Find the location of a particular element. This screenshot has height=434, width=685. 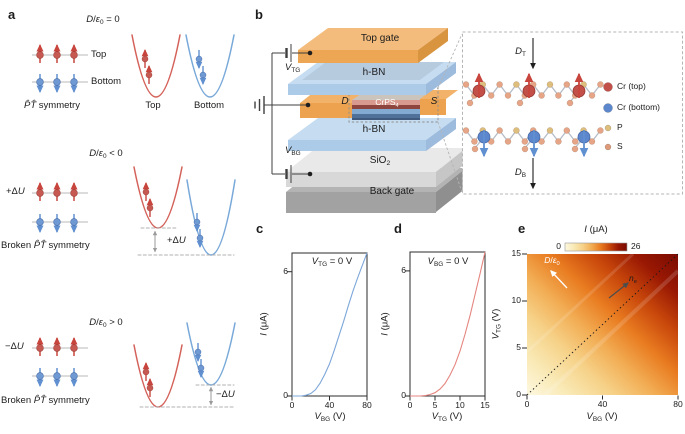

crps4-label: CrPS4 is located at coordinates (387, 103).